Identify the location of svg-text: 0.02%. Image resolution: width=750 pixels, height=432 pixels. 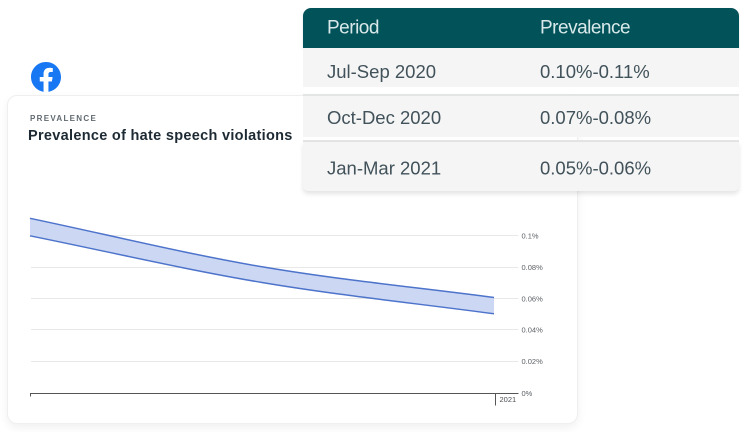
(533, 361).